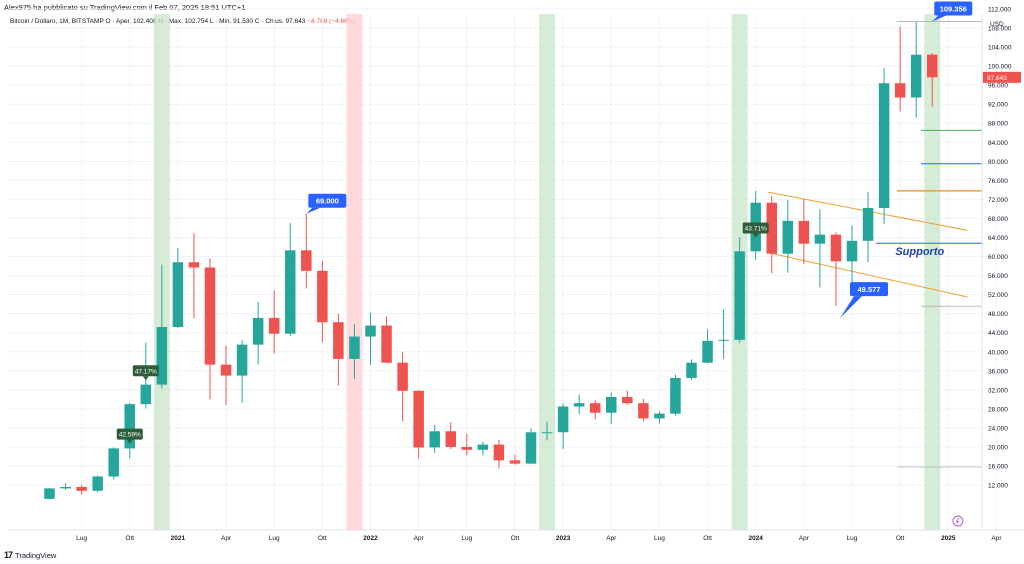 The height and width of the screenshot is (564, 1024). Describe the element at coordinates (998, 86) in the screenshot. I see `y-tick-label: 96.000` at that location.